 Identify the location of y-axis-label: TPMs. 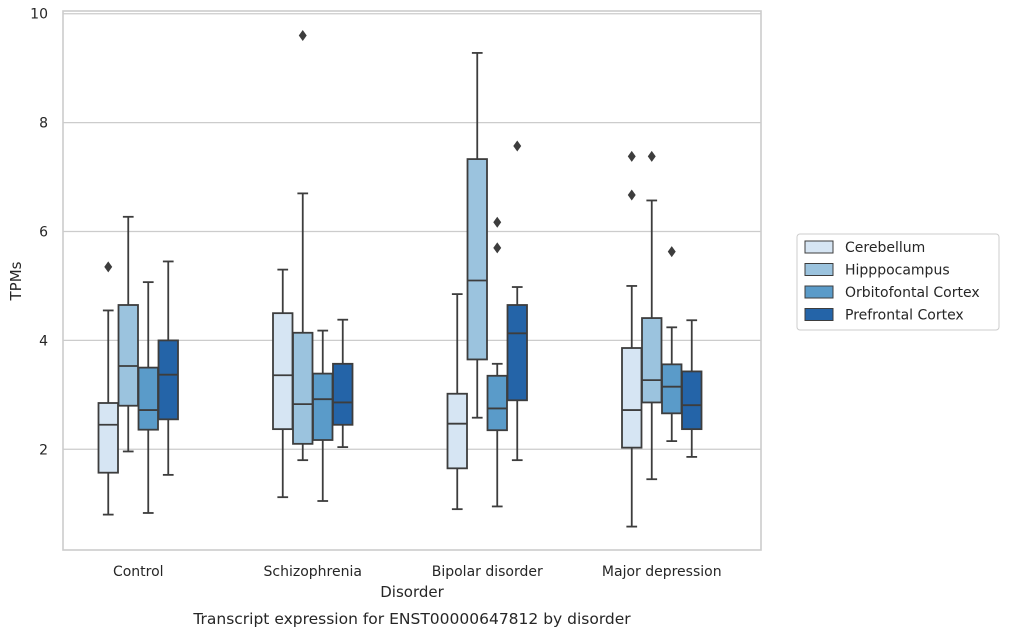
(16, 281).